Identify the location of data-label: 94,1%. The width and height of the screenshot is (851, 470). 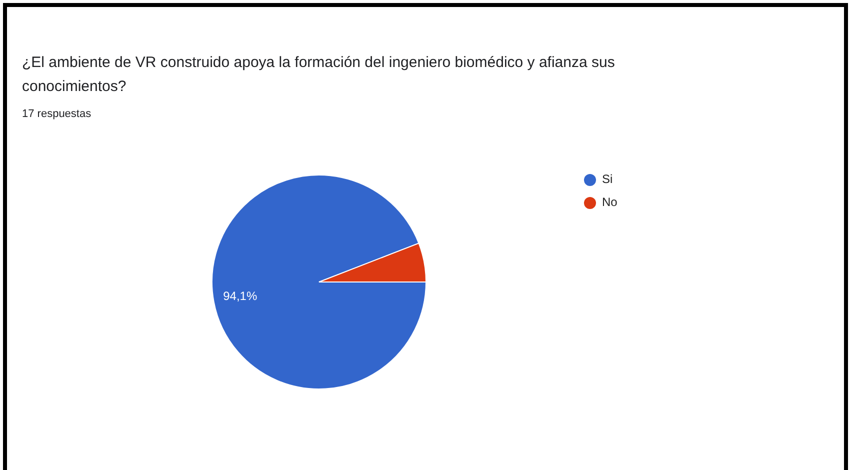
(240, 295).